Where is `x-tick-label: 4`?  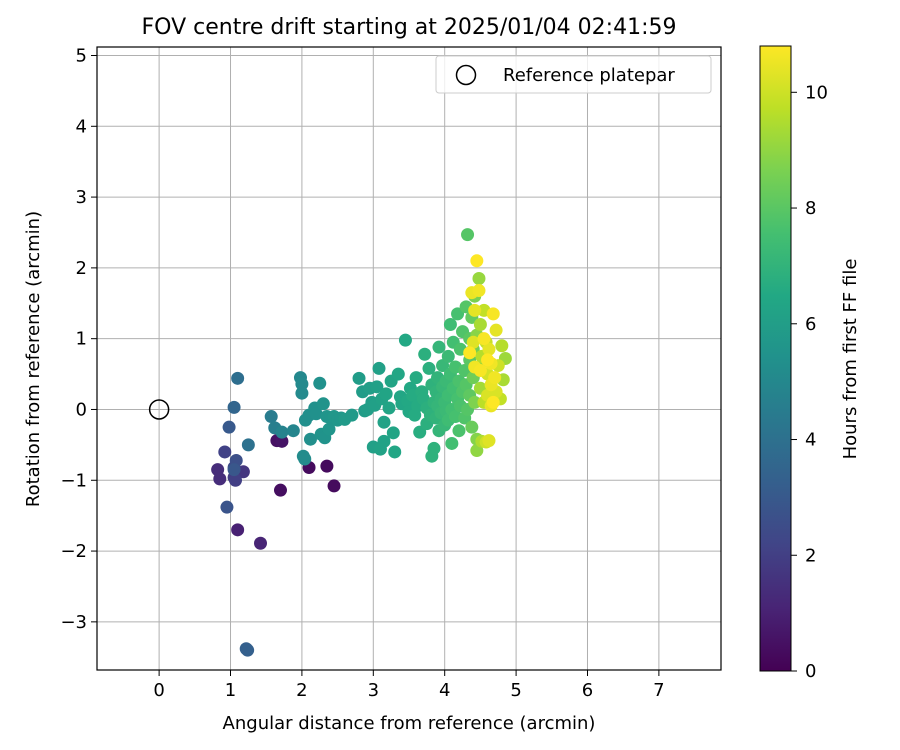
x-tick-label: 4 is located at coordinates (444, 690).